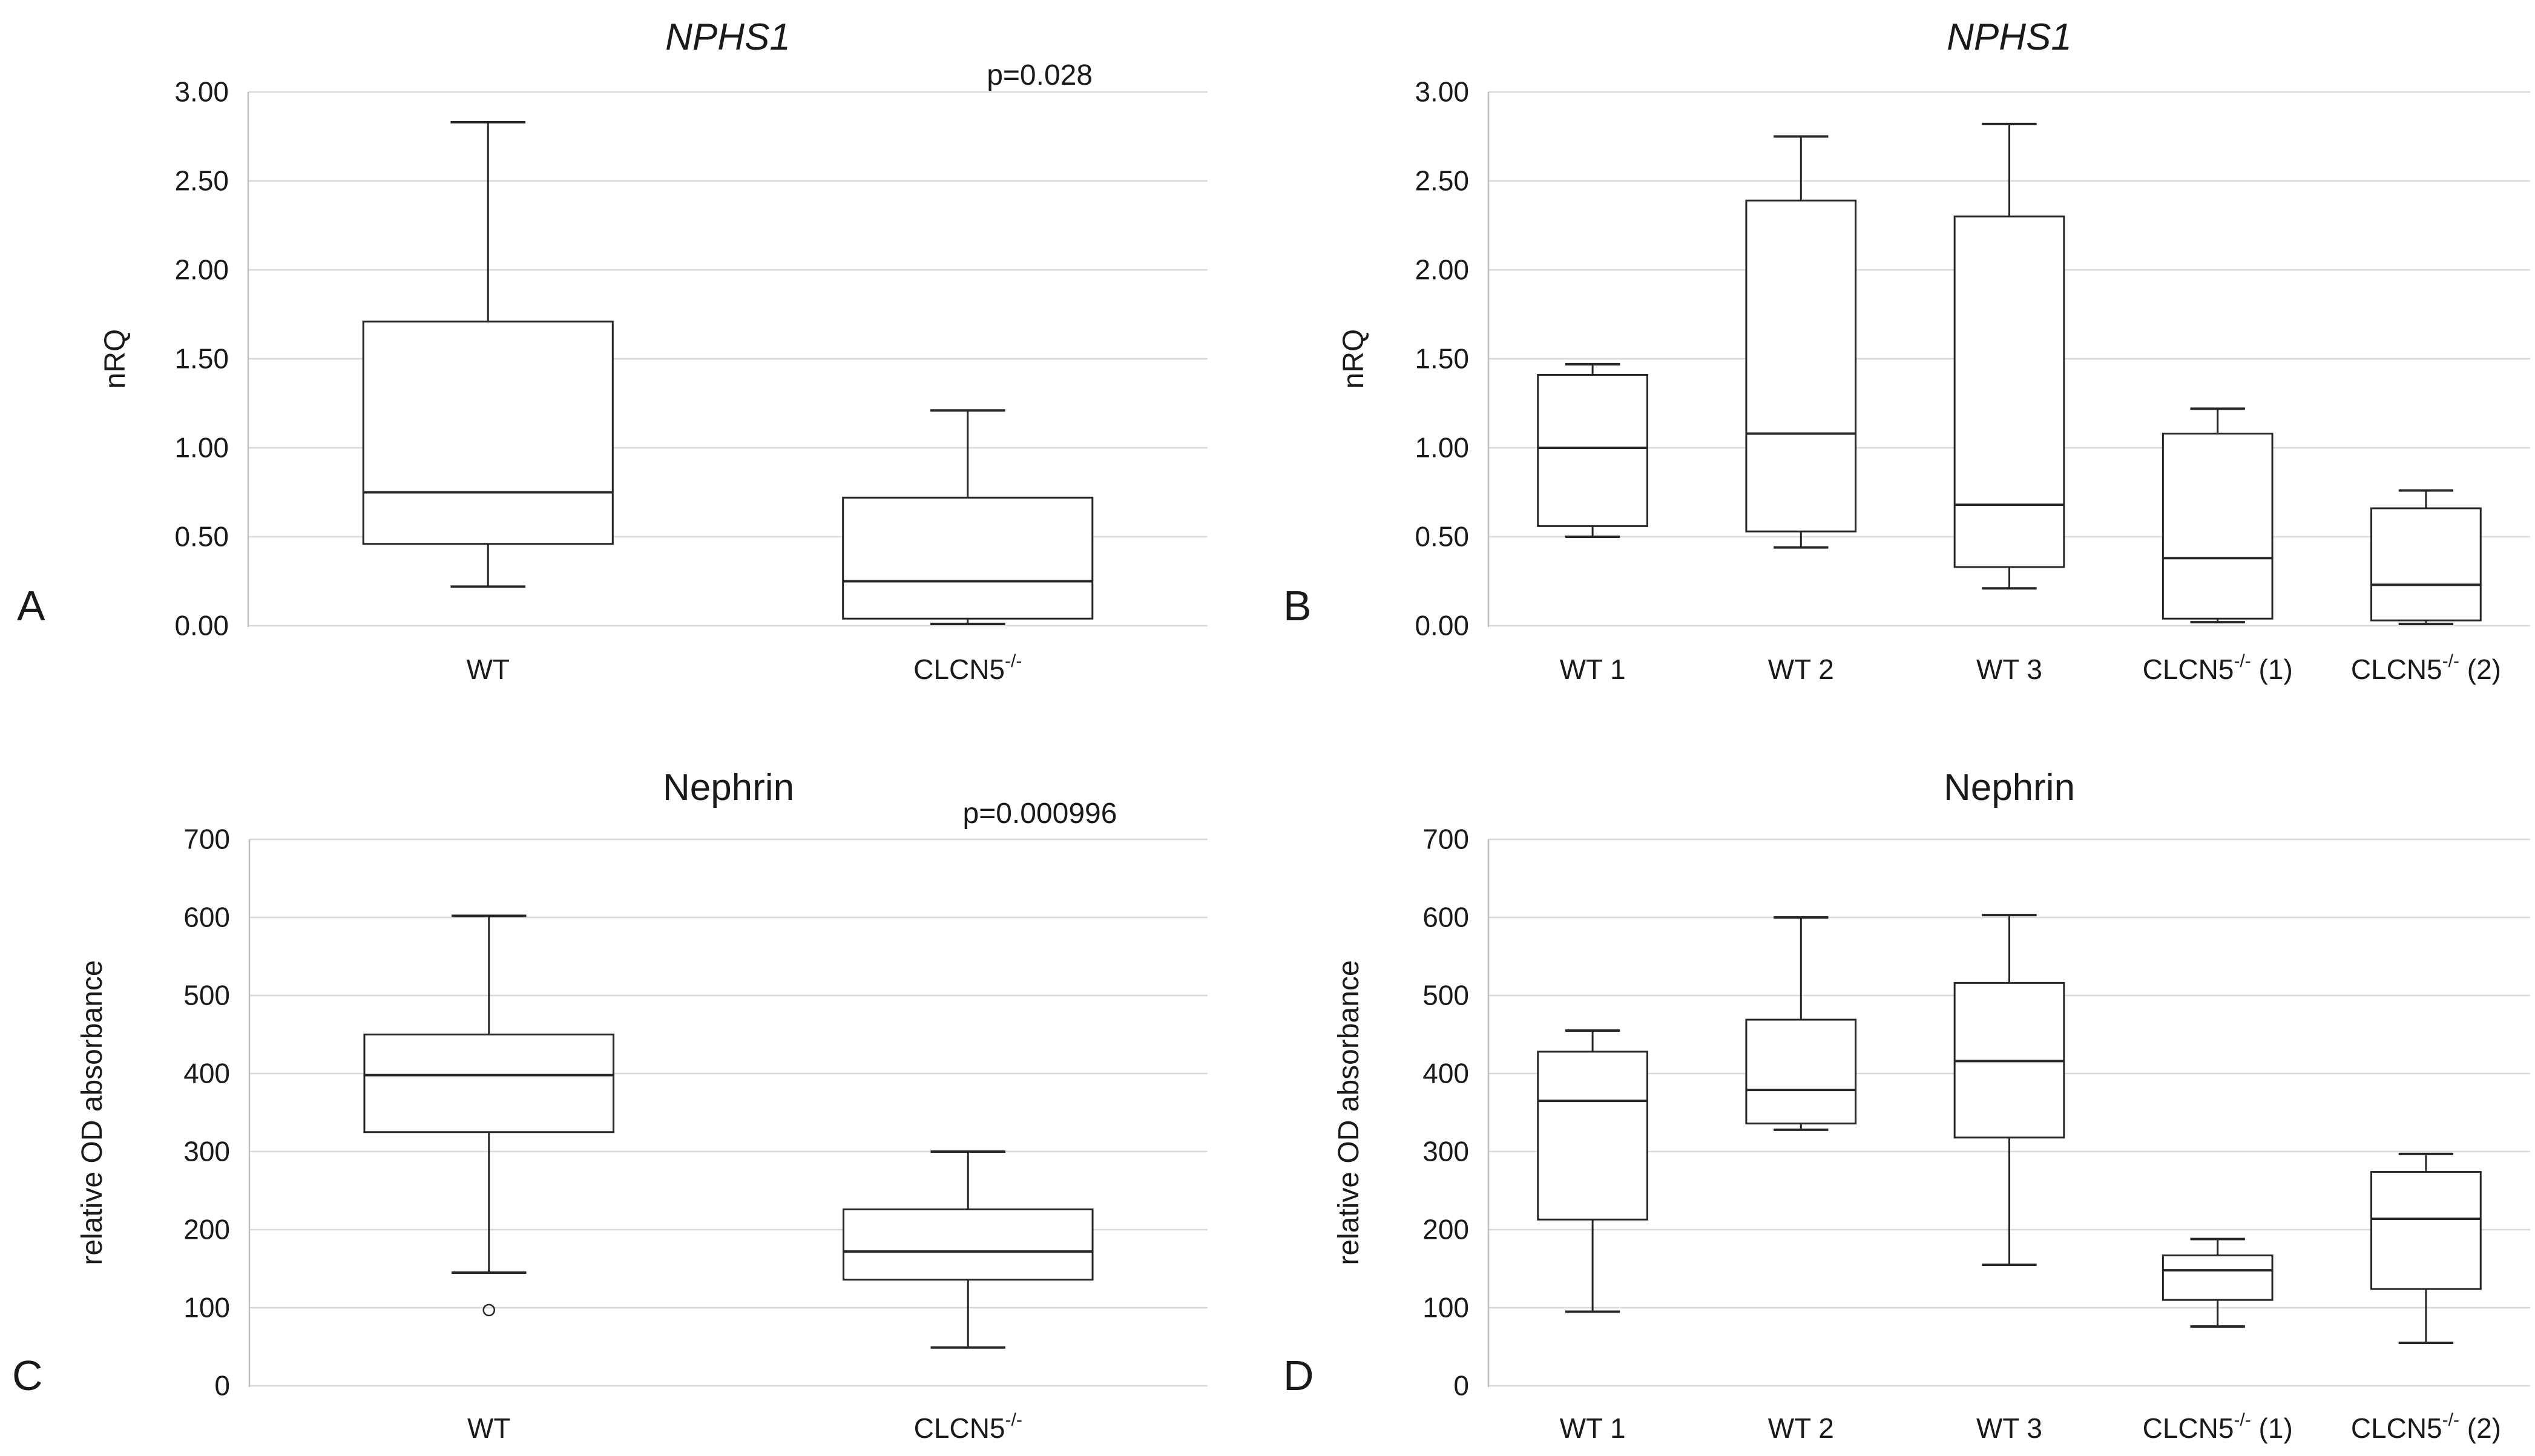 The width and height of the screenshot is (2535, 1456). Describe the element at coordinates (488, 1310) in the screenshot. I see `outlier-point` at that location.